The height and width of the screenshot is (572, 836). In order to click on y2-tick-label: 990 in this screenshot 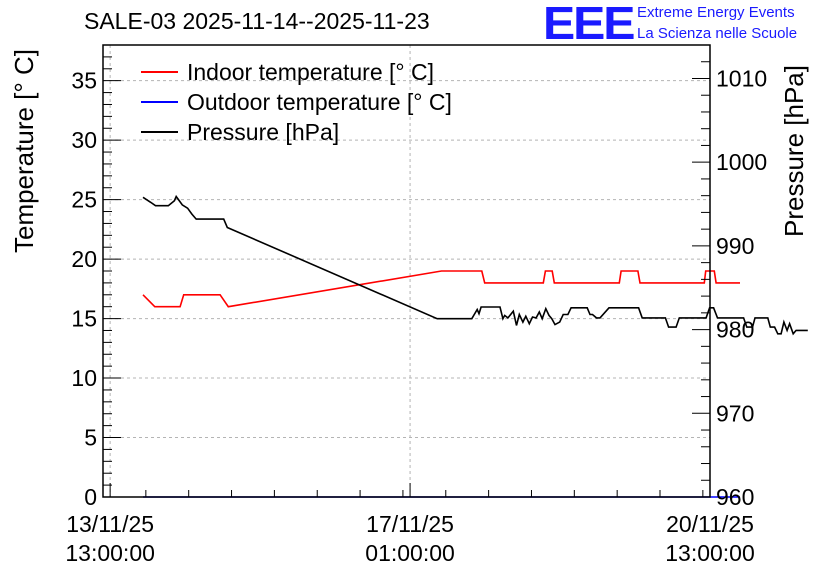, I will do `click(735, 246)`.